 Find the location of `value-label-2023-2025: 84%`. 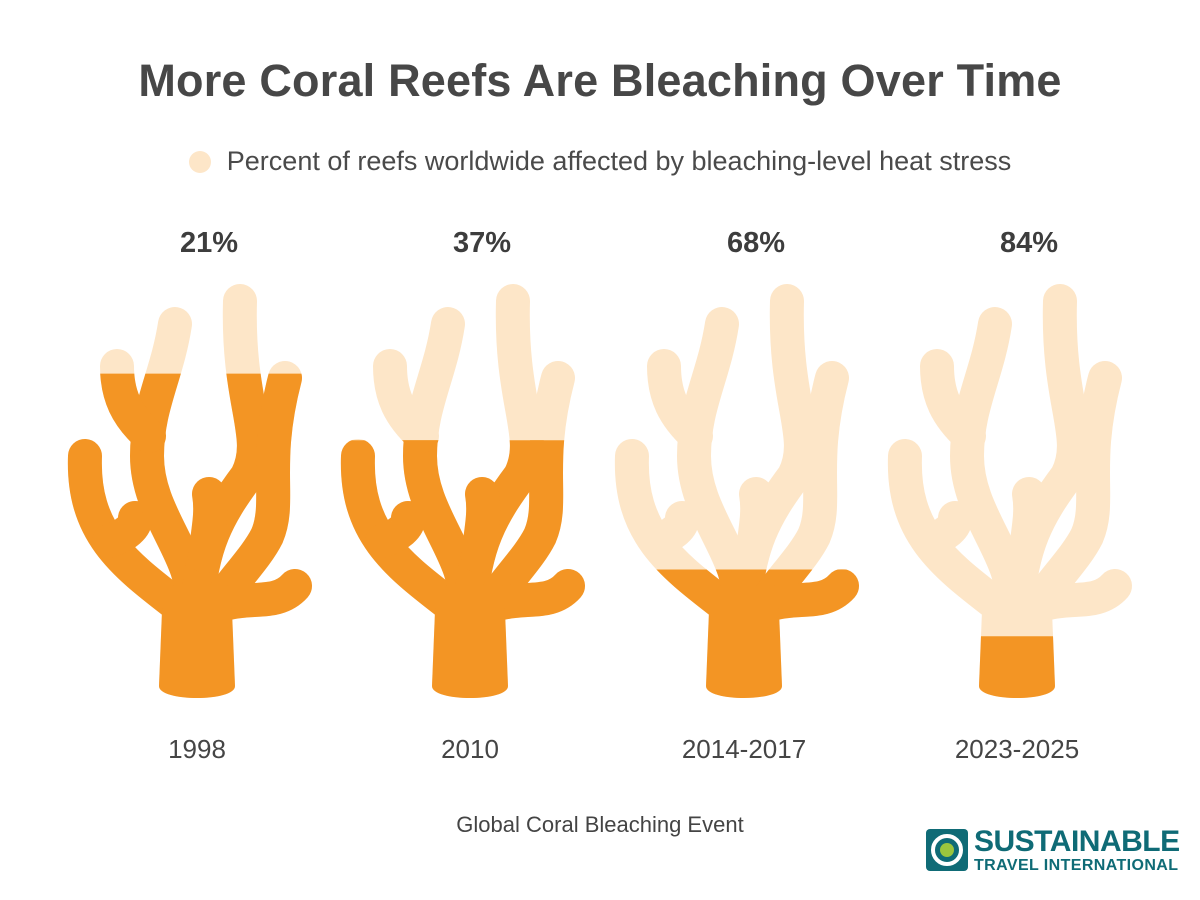

value-label-2023-2025: 84% is located at coordinates (1029, 243).